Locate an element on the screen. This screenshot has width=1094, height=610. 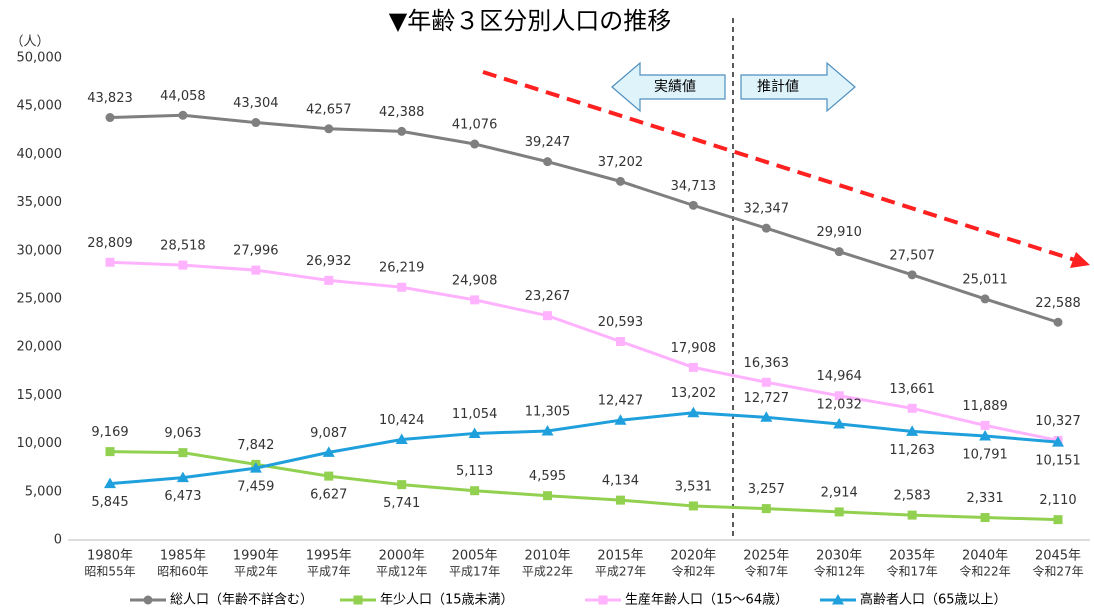
data-label: 11,305 is located at coordinates (548, 412).